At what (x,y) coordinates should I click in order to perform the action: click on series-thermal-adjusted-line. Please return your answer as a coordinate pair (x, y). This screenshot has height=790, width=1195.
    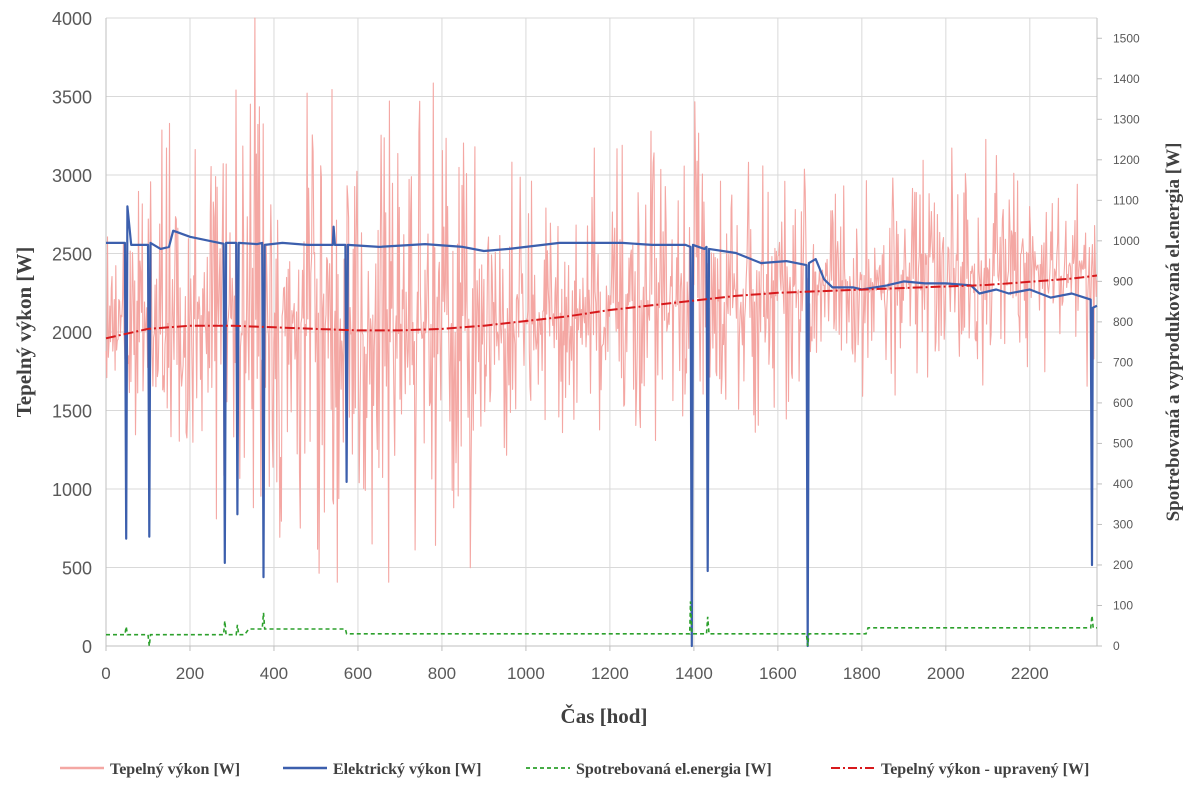
    Looking at the image, I should click on (601, 307).